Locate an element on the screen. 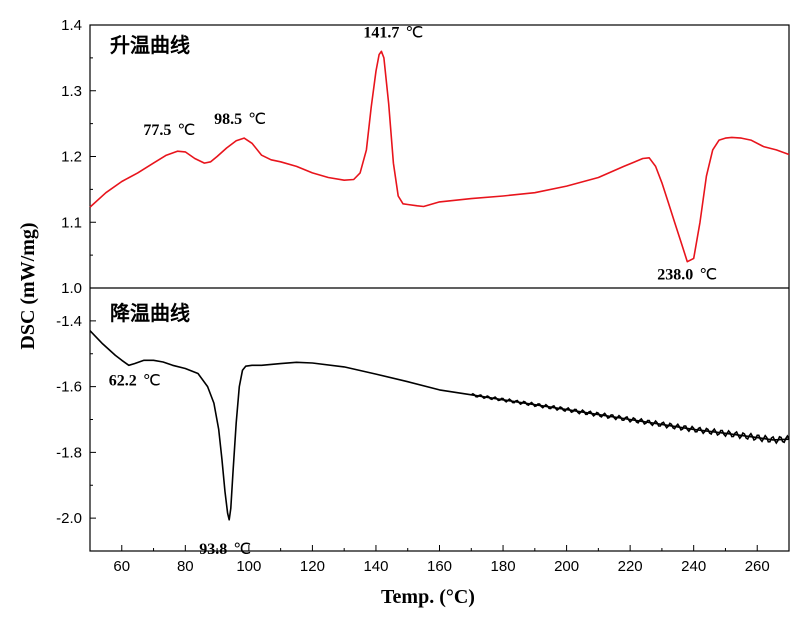 The height and width of the screenshot is (622, 800). x-tick-label: 200 is located at coordinates (566, 566).